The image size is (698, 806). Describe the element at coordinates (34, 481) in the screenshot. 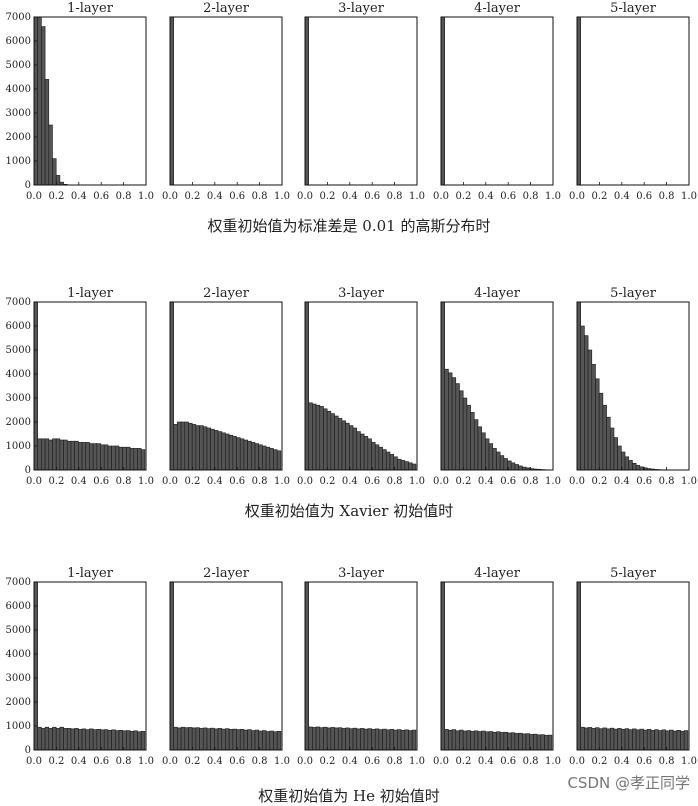

I see `x-tick-label: 0.0` at that location.